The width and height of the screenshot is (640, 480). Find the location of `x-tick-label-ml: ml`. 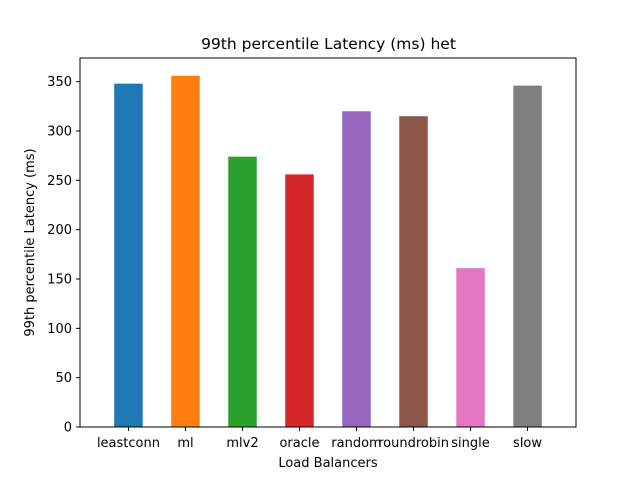

x-tick-label-ml: ml is located at coordinates (185, 443).